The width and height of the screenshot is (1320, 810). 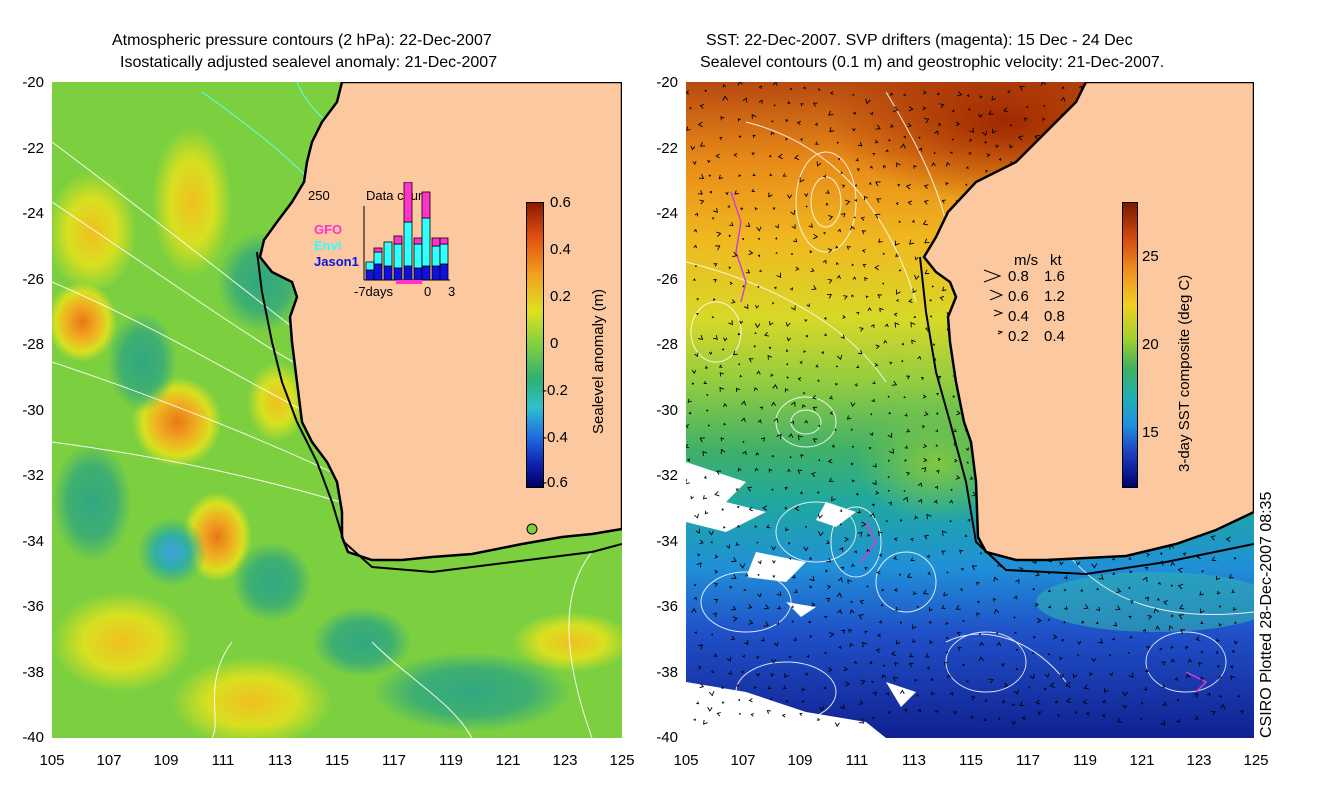 What do you see at coordinates (667, 475) in the screenshot?
I see `right-y-tick: -32` at bounding box center [667, 475].